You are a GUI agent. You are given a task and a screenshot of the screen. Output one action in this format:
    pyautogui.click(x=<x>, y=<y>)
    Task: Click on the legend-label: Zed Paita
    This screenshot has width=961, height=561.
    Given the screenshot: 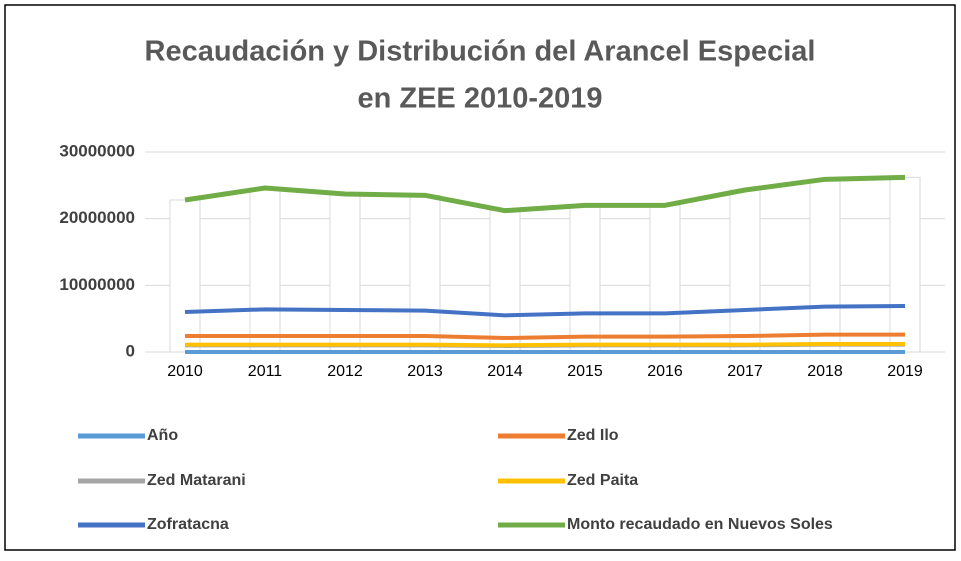 What is the action you would take?
    pyautogui.click(x=602, y=480)
    